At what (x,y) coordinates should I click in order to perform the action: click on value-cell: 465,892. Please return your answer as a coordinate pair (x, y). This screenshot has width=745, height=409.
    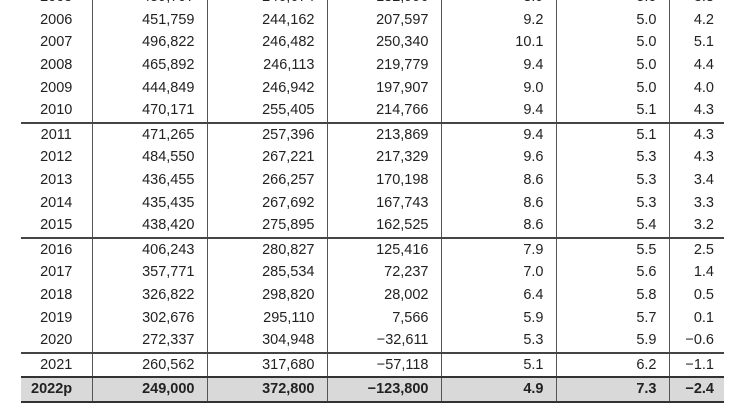
    Looking at the image, I should click on (149, 65).